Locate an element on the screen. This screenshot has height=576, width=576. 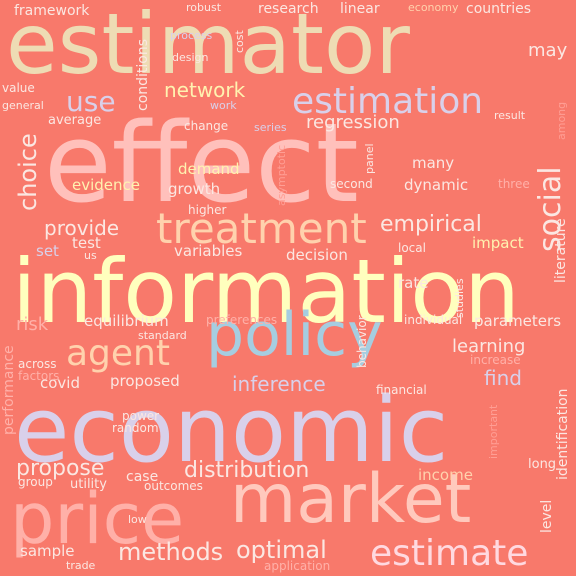
word-robust: robust is located at coordinates (204, 7).